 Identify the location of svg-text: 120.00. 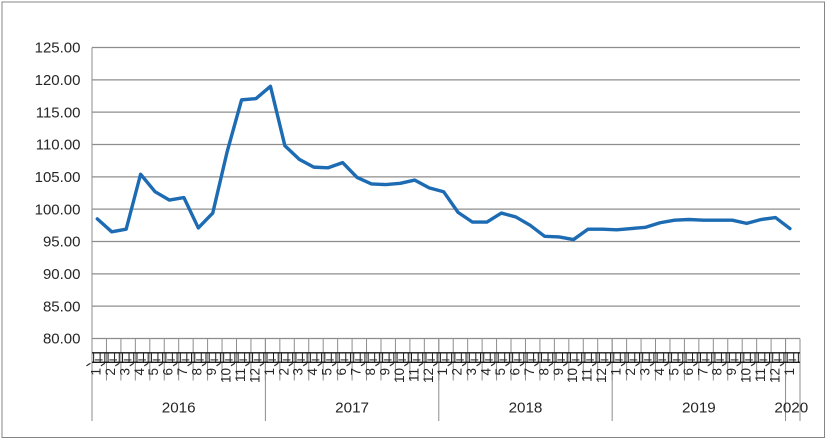
(58, 80).